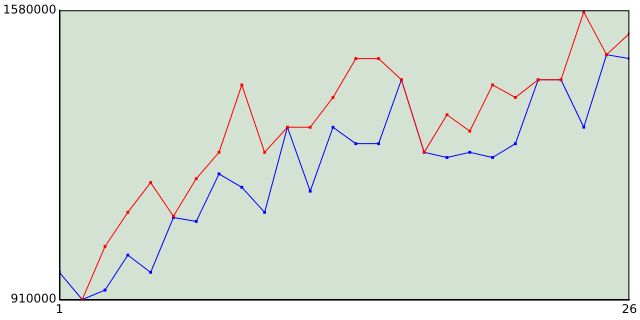 The height and width of the screenshot is (320, 640). What do you see at coordinates (29, 9) in the screenshot?
I see `y-tick-label: 1580000` at bounding box center [29, 9].